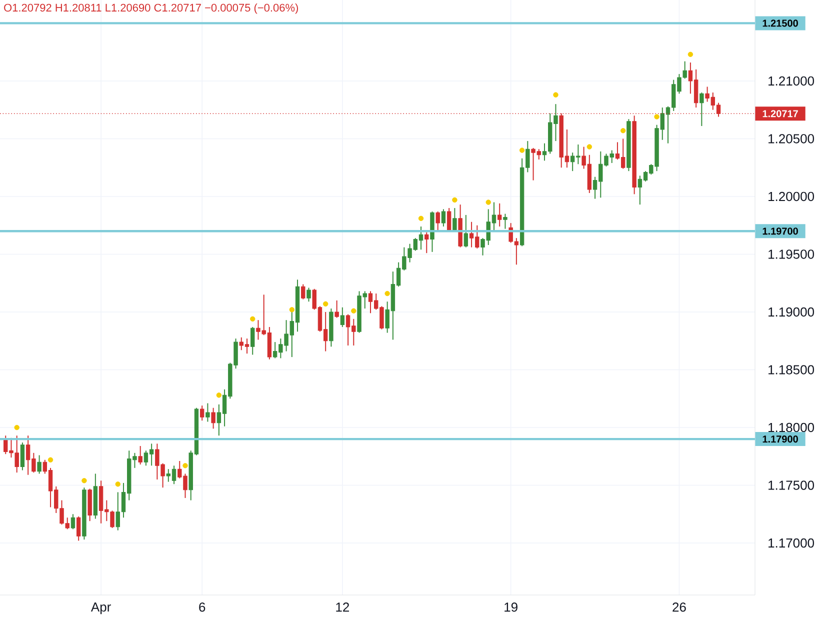  I want to click on ref-line-label: 1.19700, so click(780, 231).